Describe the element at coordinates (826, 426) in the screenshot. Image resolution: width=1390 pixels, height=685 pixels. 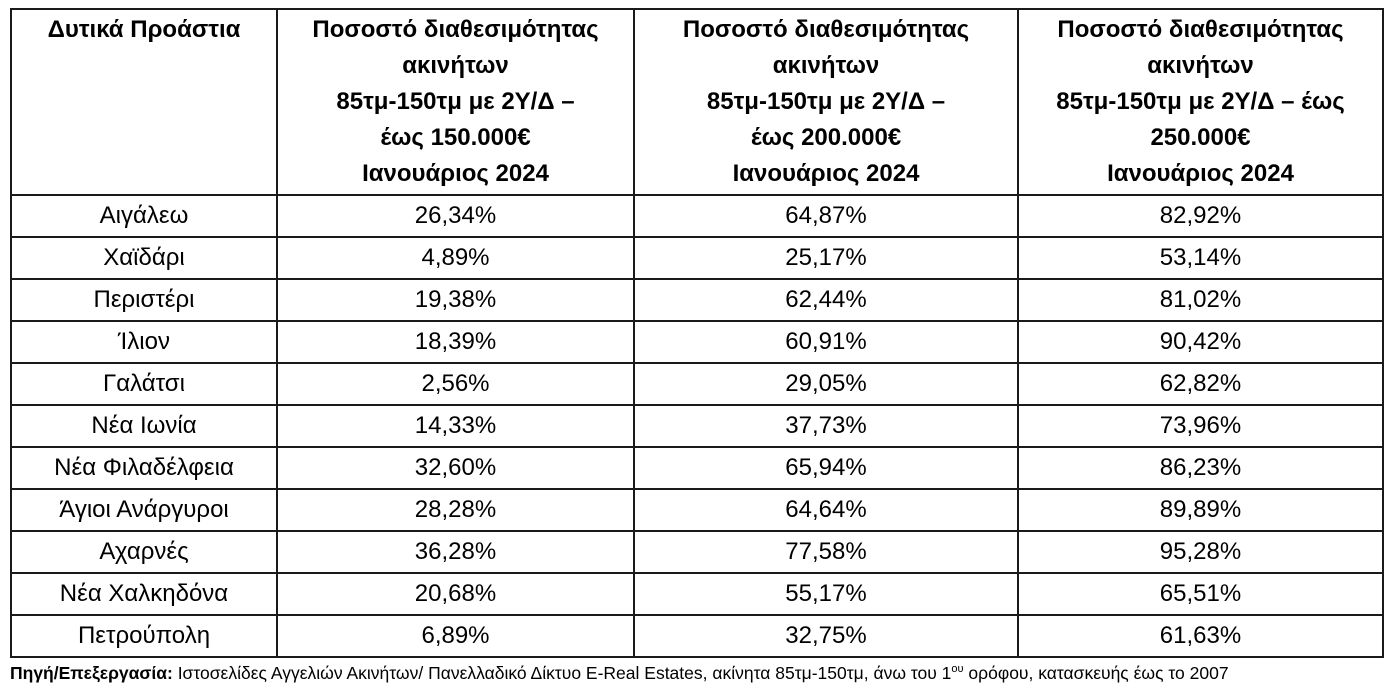
I see `value-200k-cell: 37,73%` at that location.